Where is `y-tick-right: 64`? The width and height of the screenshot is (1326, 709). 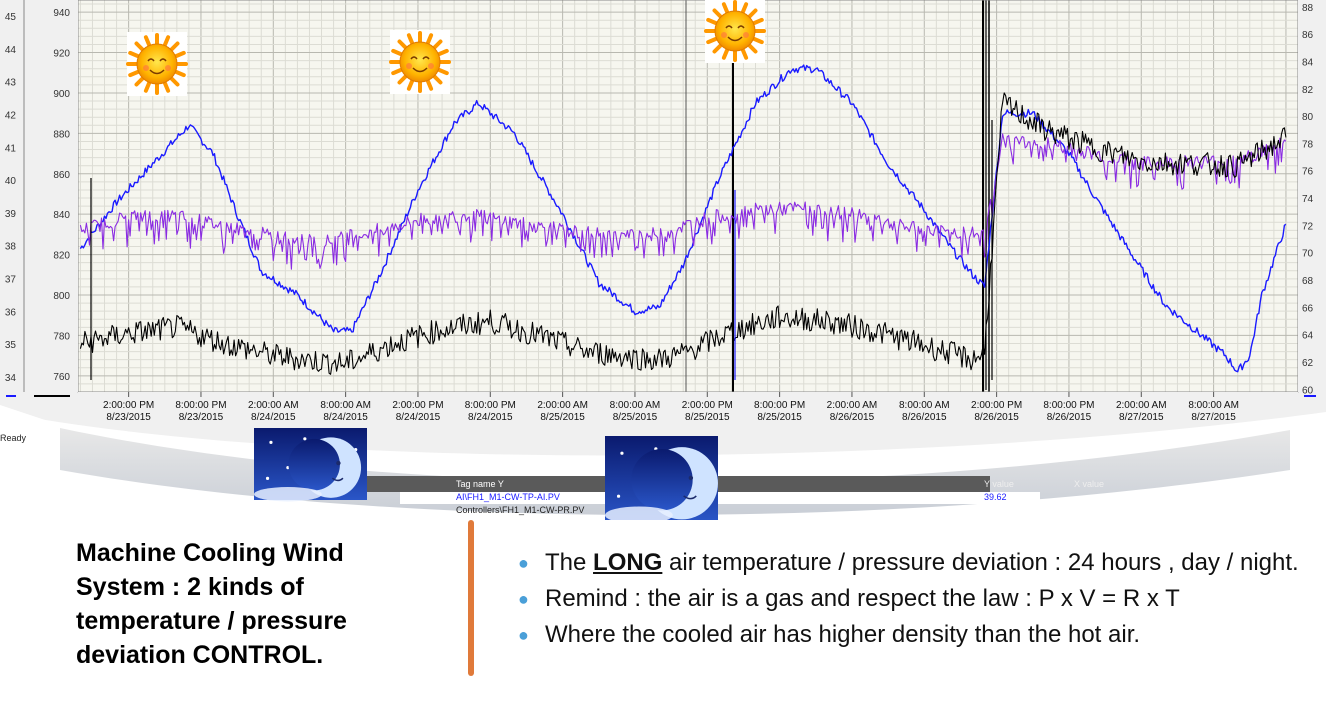 y-tick-right: 64 is located at coordinates (1308, 336).